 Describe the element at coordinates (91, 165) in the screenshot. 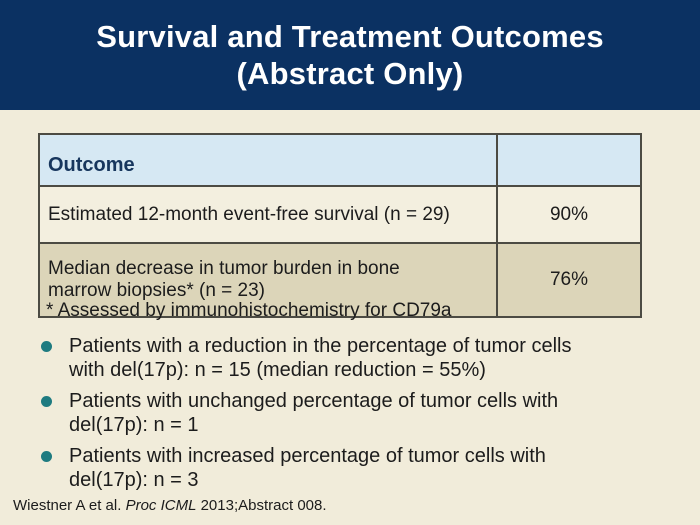

I see `outcome-header-label: Outcome` at that location.